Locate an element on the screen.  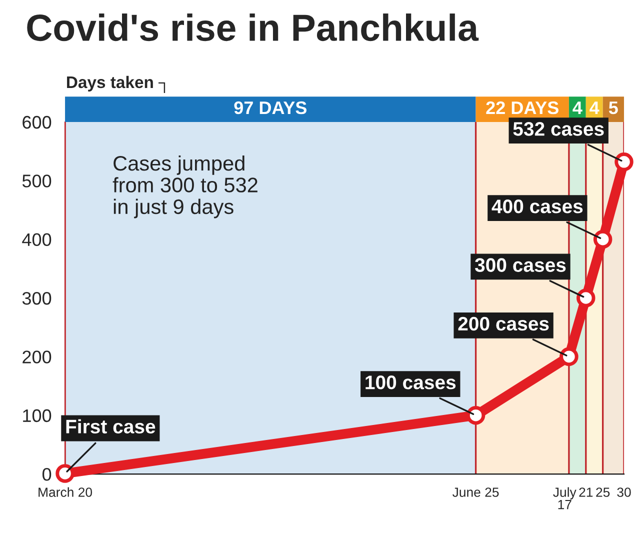
y-tick-label: 500 is located at coordinates (37, 181).